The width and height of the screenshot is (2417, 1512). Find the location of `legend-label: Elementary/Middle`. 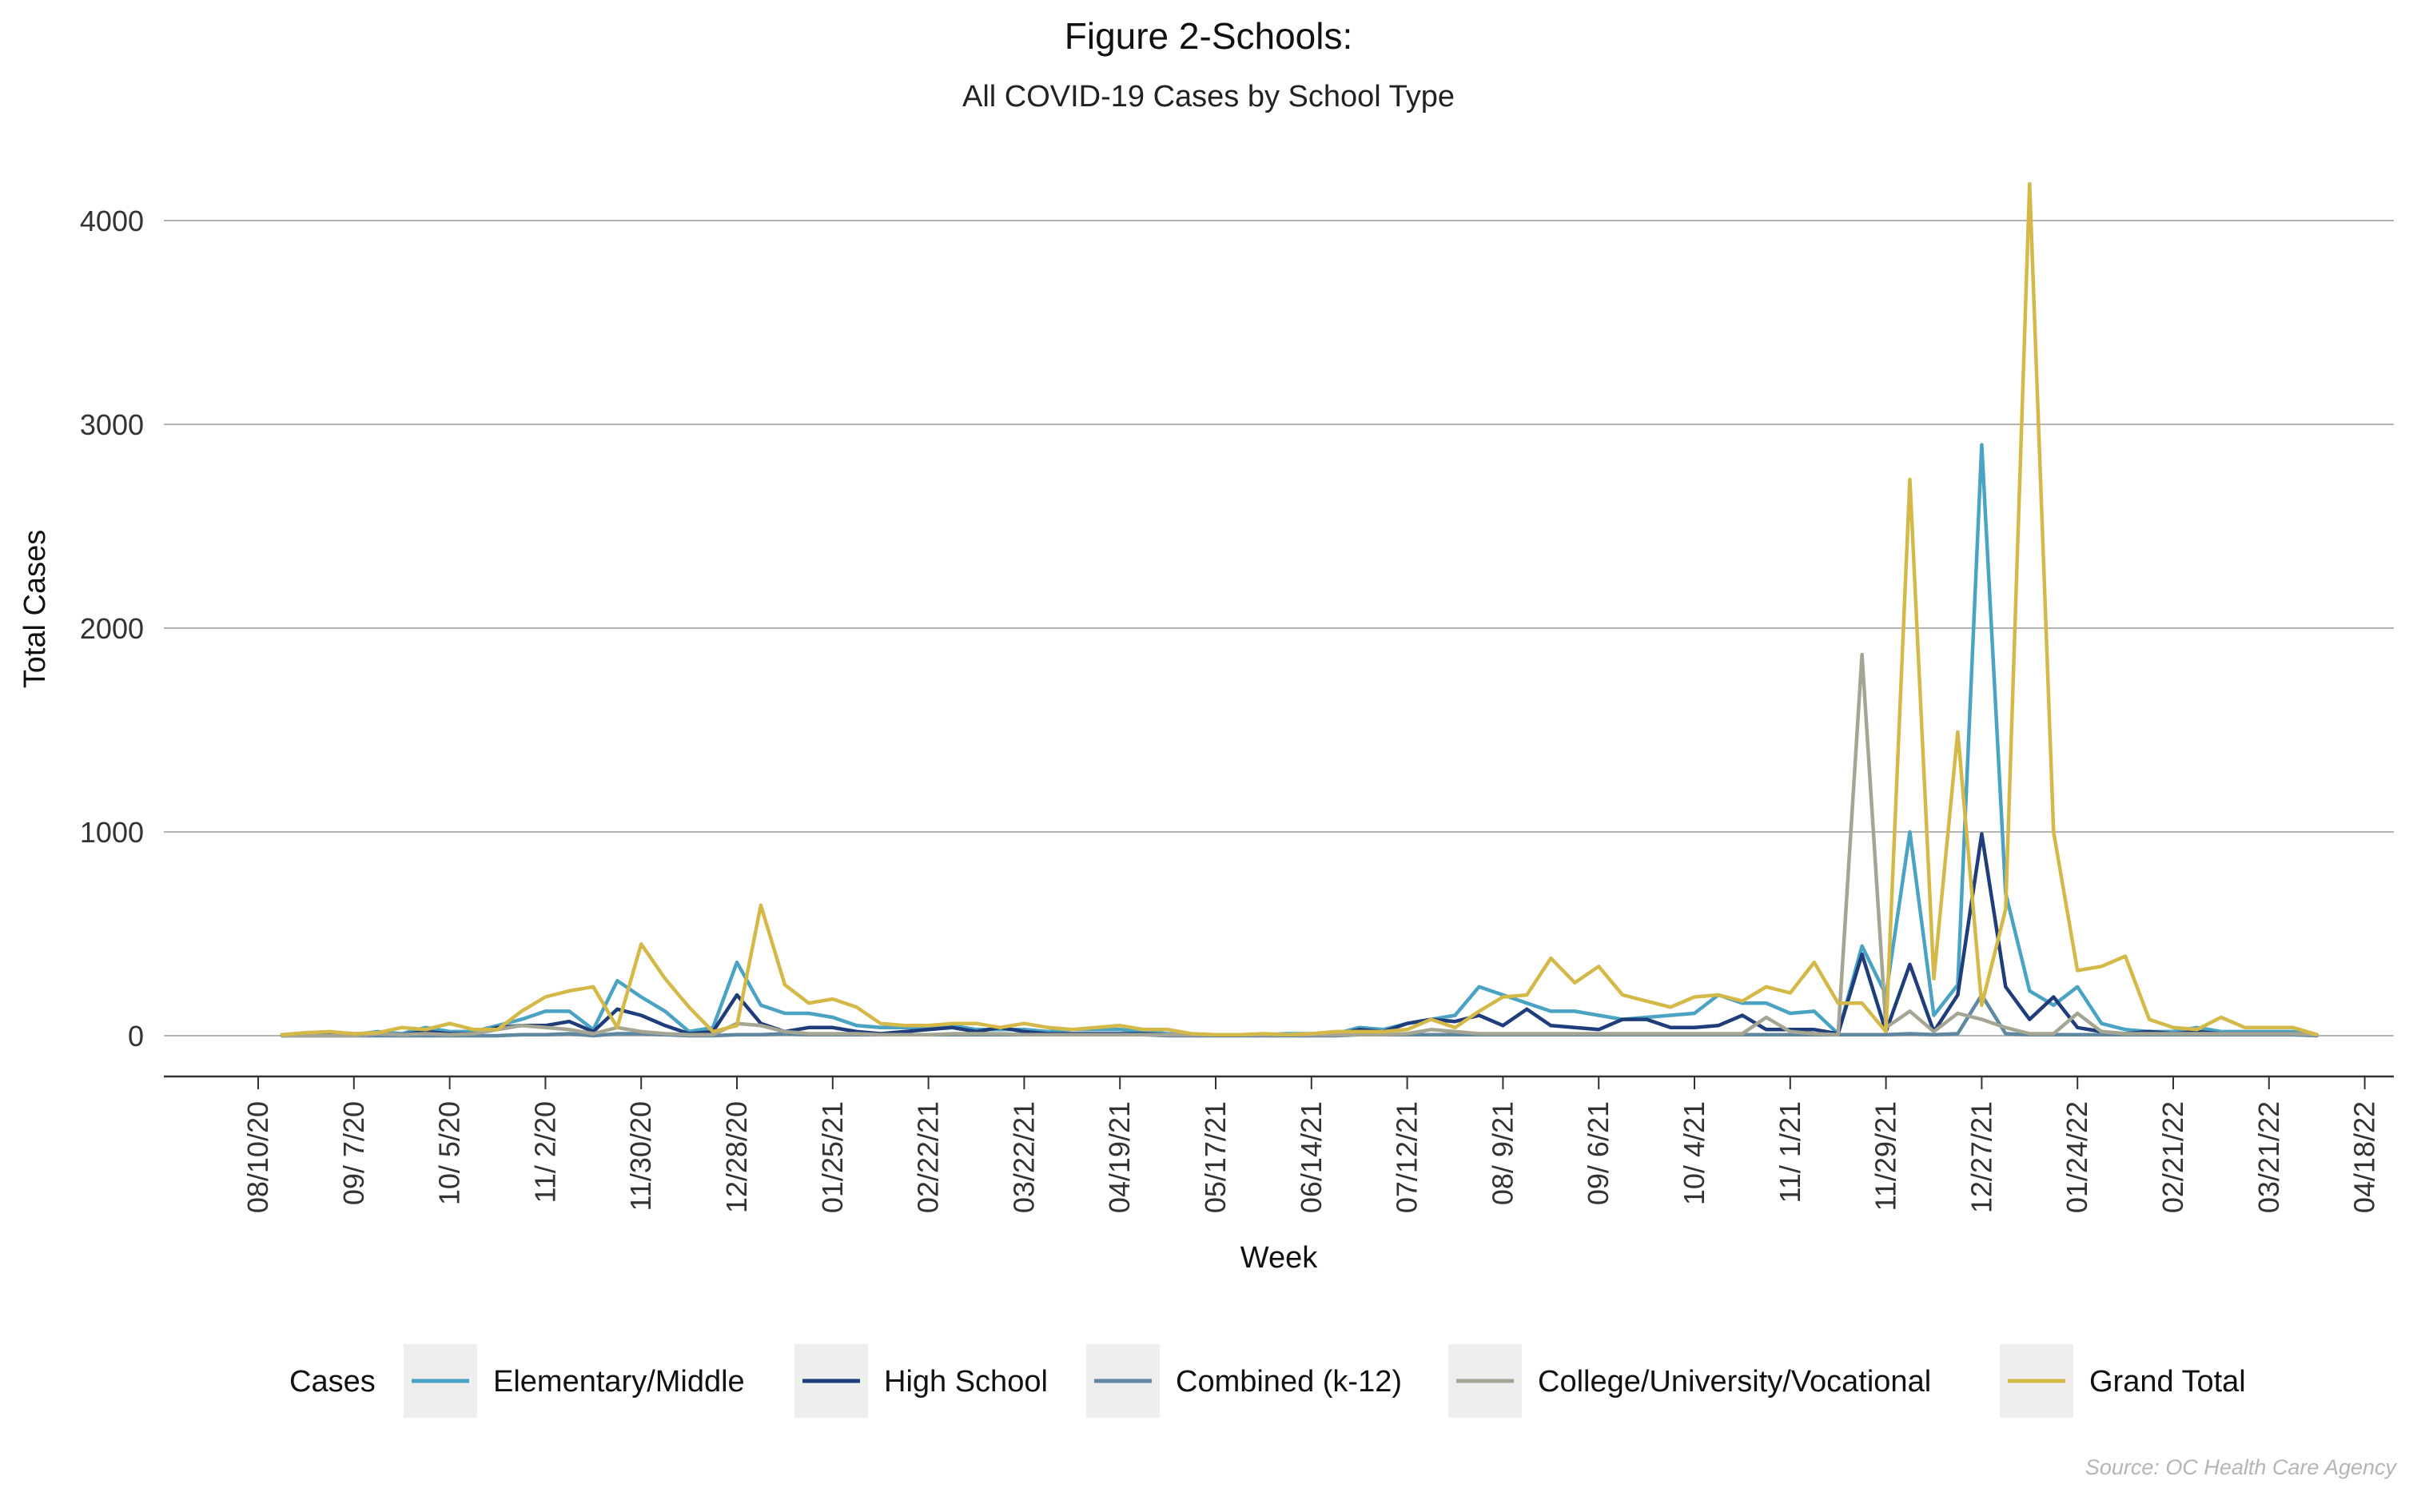

legend-label: Elementary/Middle is located at coordinates (619, 1382).